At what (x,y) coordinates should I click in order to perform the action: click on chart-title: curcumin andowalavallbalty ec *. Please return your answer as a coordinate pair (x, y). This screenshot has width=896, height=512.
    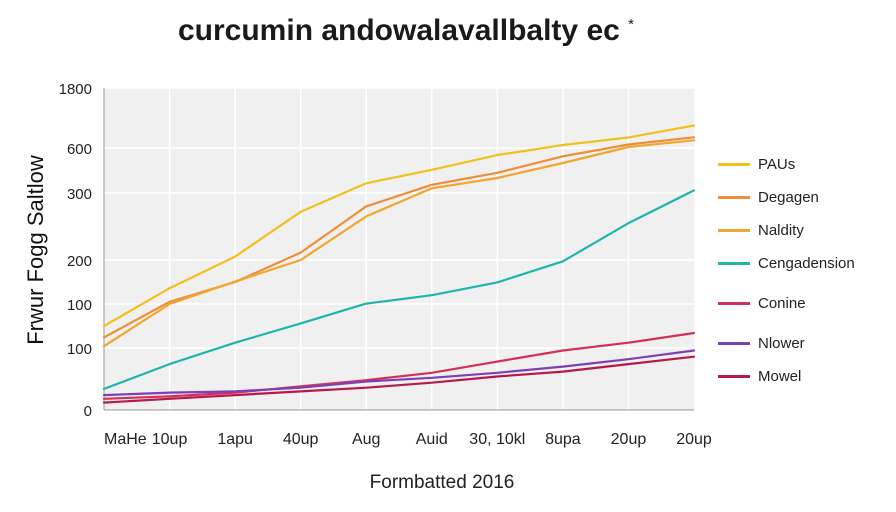
    Looking at the image, I should click on (405, 30).